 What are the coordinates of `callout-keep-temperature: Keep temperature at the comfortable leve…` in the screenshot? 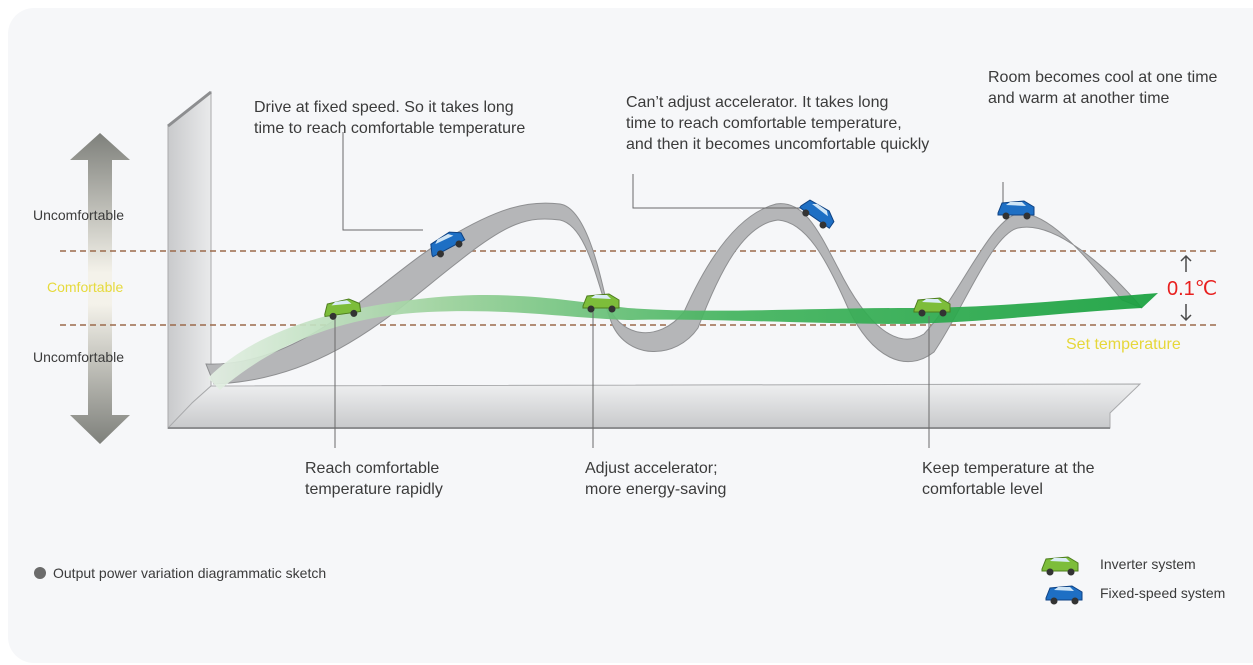 It's located at (1008, 479).